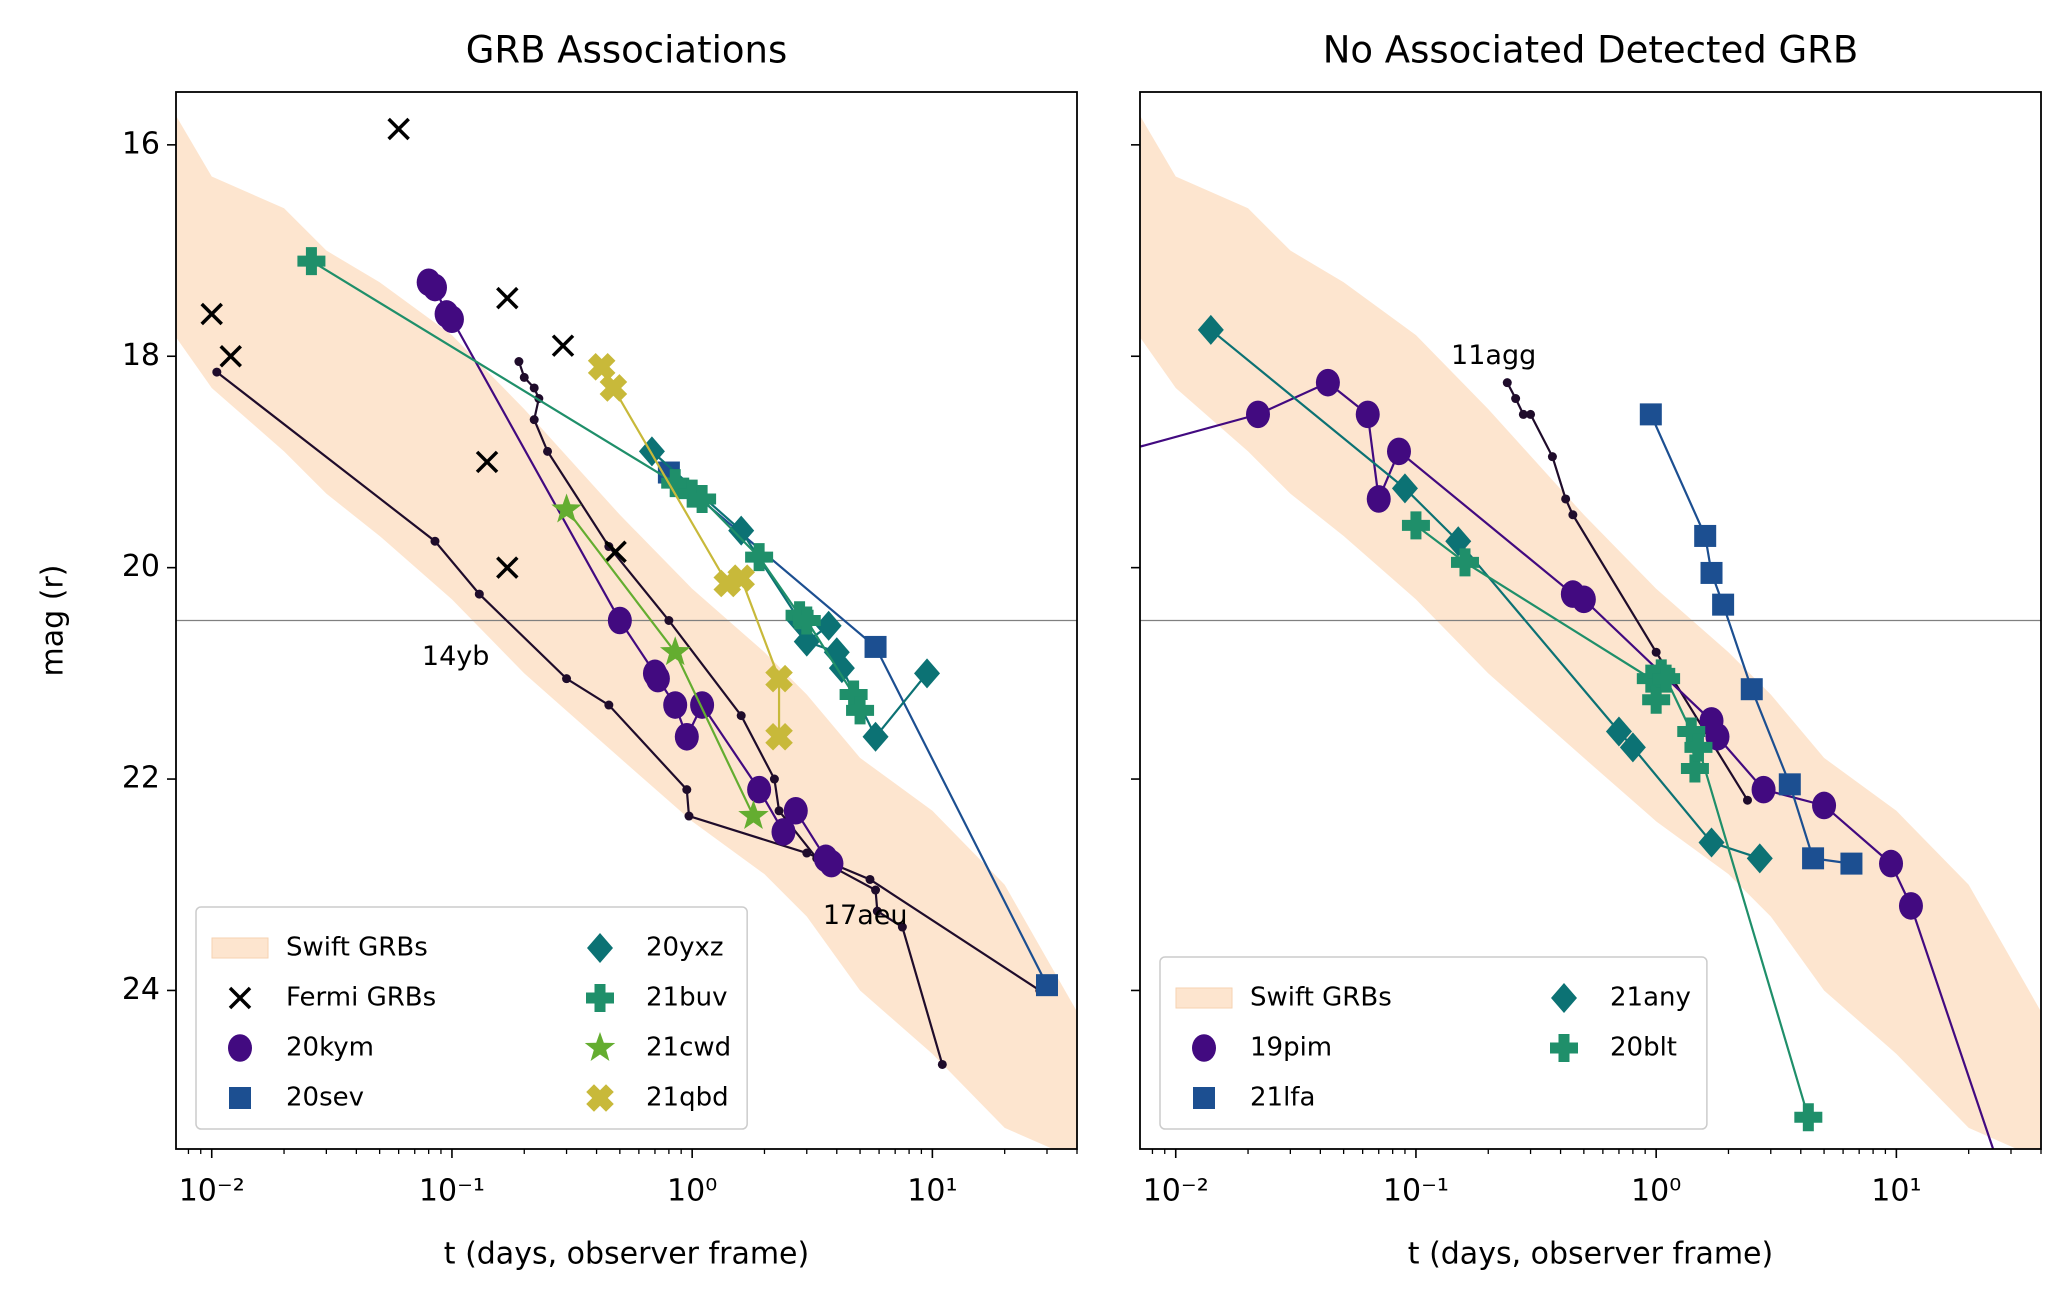 This screenshot has width=2061, height=1302. Describe the element at coordinates (1643, 1048) in the screenshot. I see `legend-label: 20blt` at that location.